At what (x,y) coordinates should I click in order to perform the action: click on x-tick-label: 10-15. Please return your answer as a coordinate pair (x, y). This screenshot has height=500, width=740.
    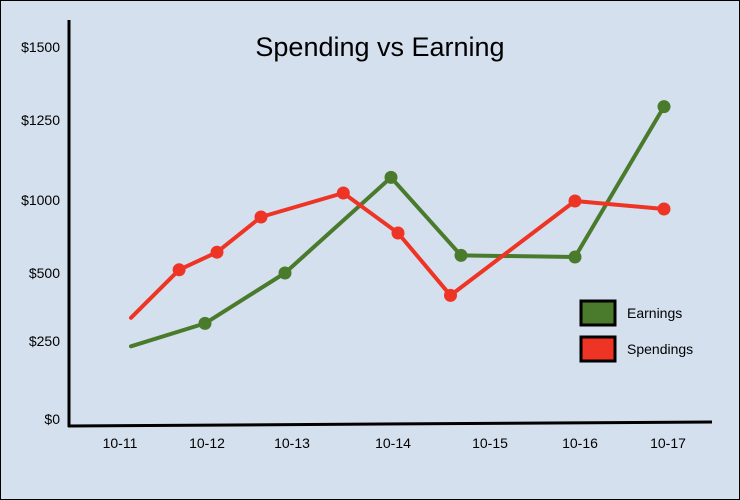
    Looking at the image, I should click on (490, 443).